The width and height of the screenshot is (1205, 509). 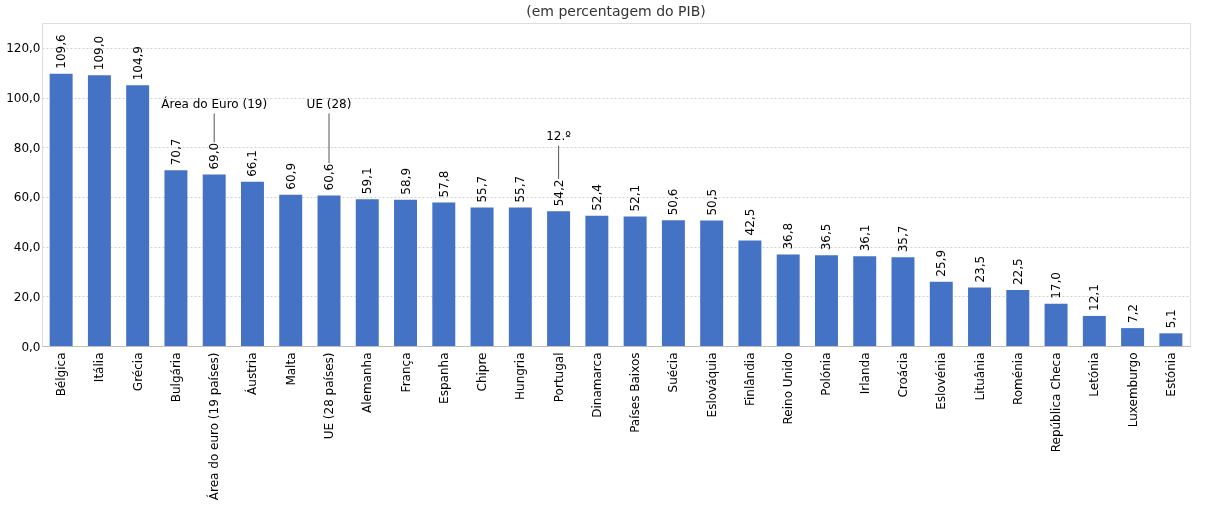 What do you see at coordinates (61, 374) in the screenshot?
I see `x-tick-label: Bélgica` at bounding box center [61, 374].